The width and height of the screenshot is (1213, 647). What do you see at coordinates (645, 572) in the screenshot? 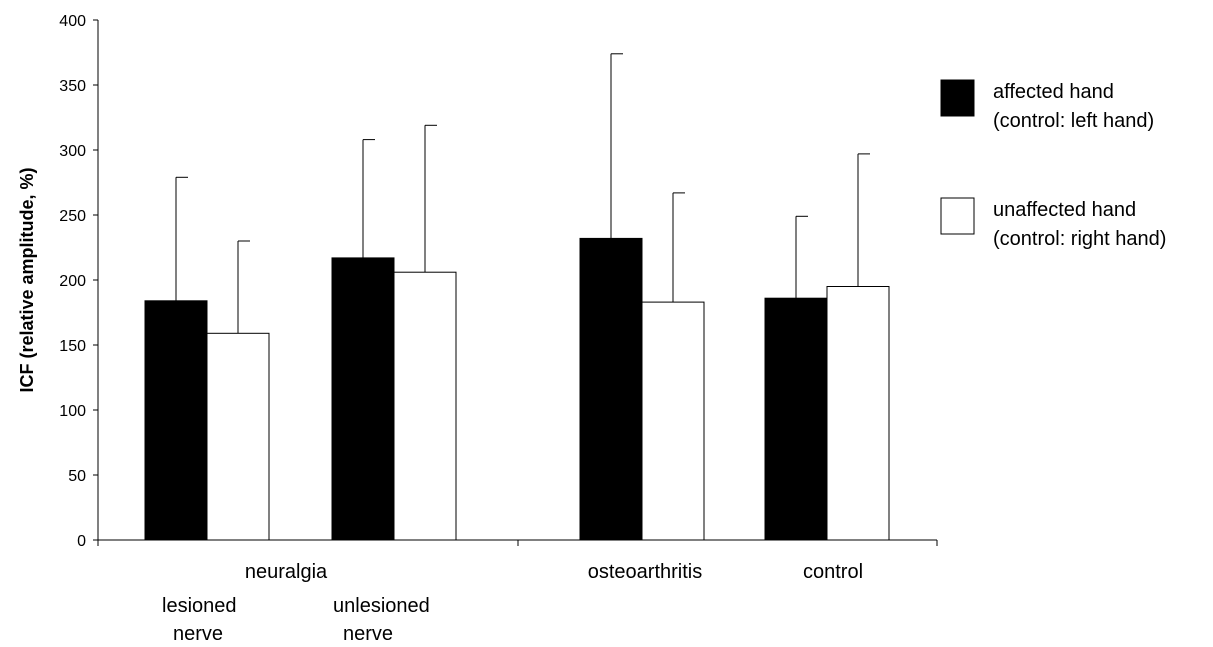
I see `group-label: osteoarthritis` at bounding box center [645, 572].